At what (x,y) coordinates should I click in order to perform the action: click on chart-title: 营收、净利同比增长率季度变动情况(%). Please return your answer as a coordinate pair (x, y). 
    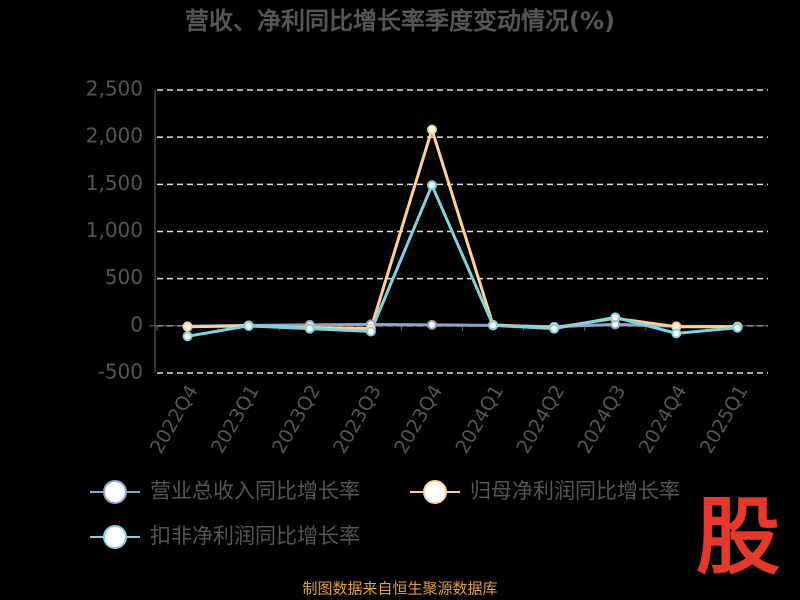
    Looking at the image, I should click on (400, 21).